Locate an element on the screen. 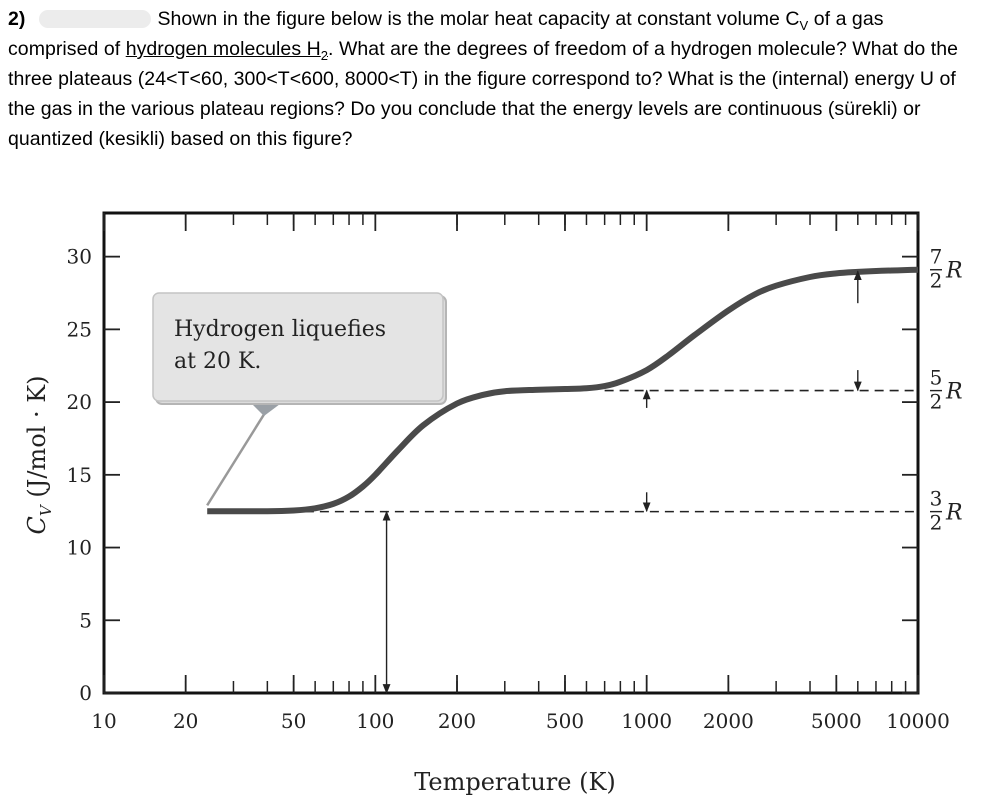 The width and height of the screenshot is (985, 802). x-axis-label: Temperature (K) is located at coordinates (515, 782).